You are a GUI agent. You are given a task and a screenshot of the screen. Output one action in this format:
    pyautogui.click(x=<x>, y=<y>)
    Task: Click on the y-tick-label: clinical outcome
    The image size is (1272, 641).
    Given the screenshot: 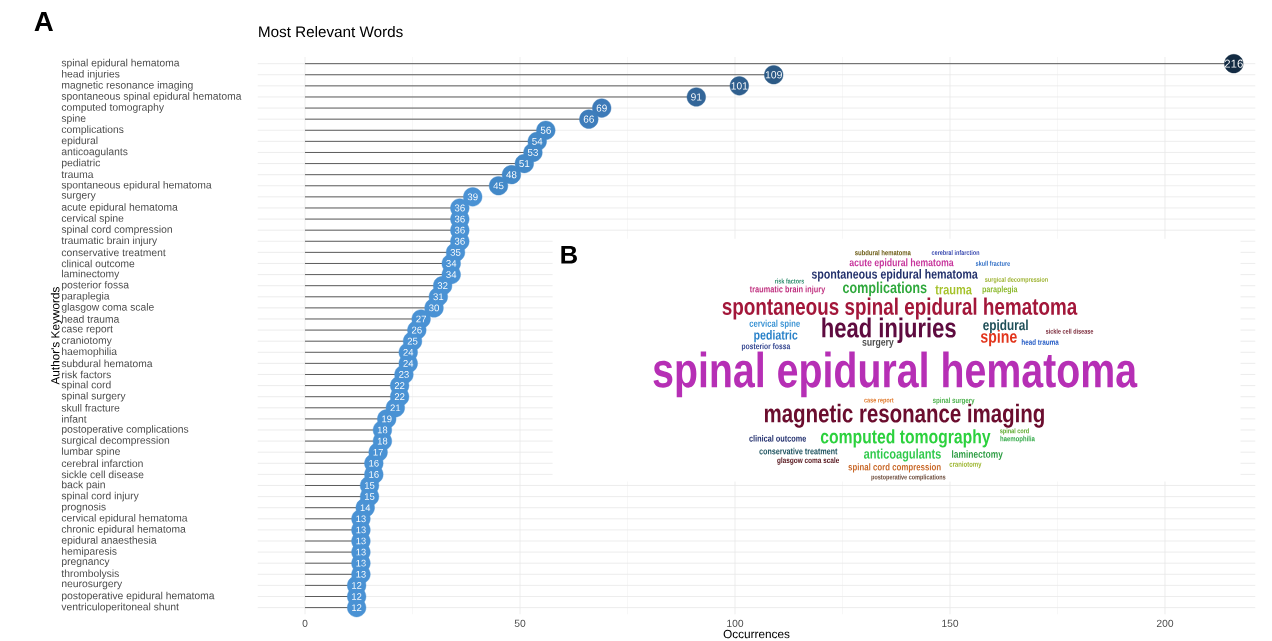 What is the action you would take?
    pyautogui.click(x=98, y=263)
    